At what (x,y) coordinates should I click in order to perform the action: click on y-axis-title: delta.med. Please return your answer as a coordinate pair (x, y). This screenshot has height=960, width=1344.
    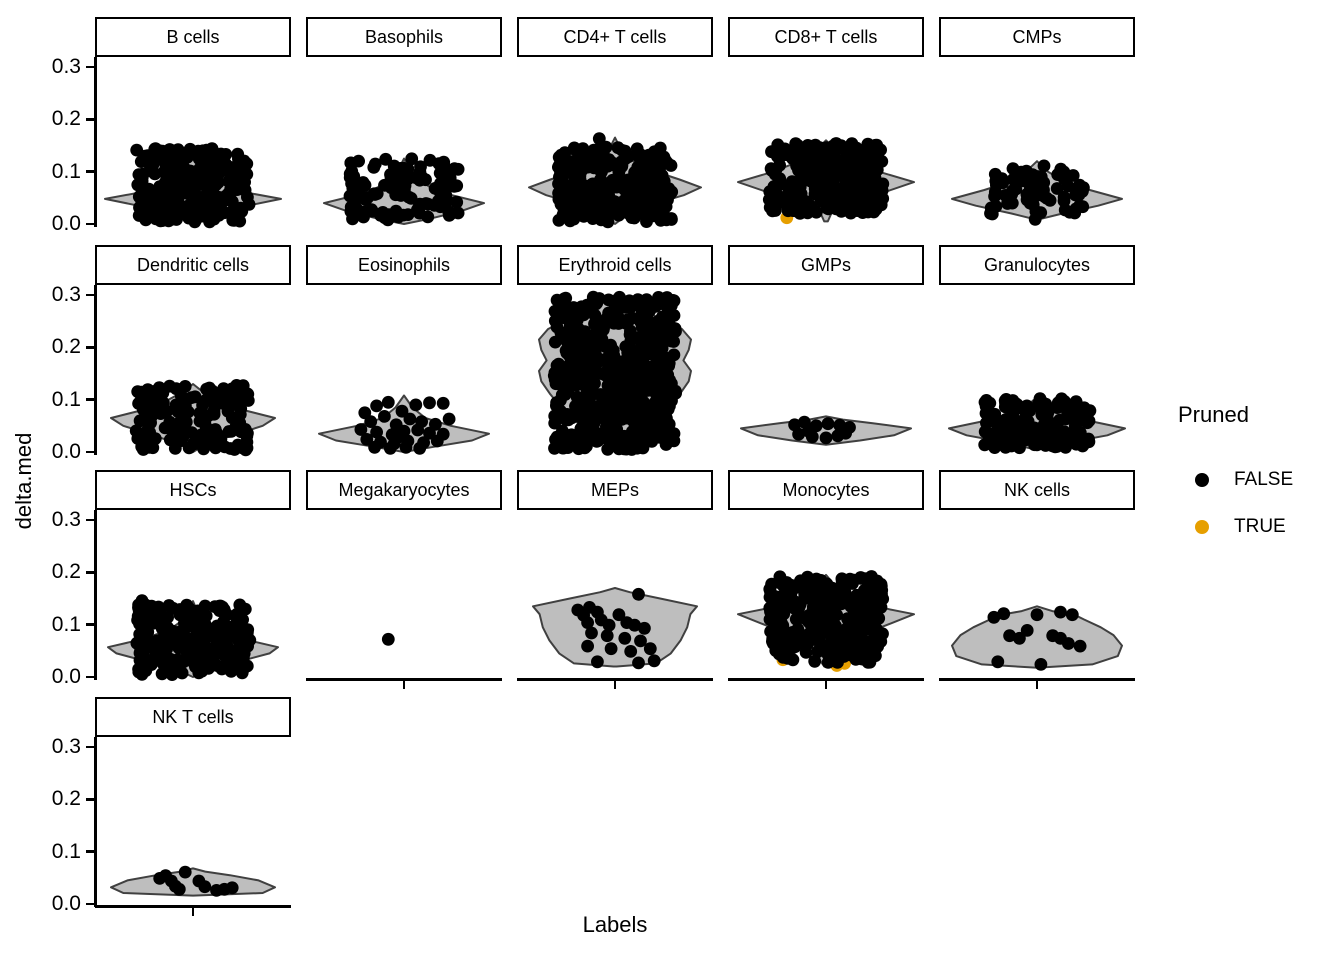
    Looking at the image, I should click on (23, 481).